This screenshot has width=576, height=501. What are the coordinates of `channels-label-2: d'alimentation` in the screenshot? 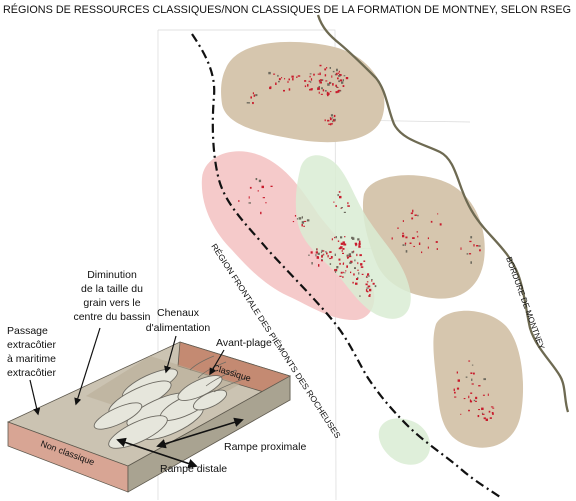 It's located at (178, 328).